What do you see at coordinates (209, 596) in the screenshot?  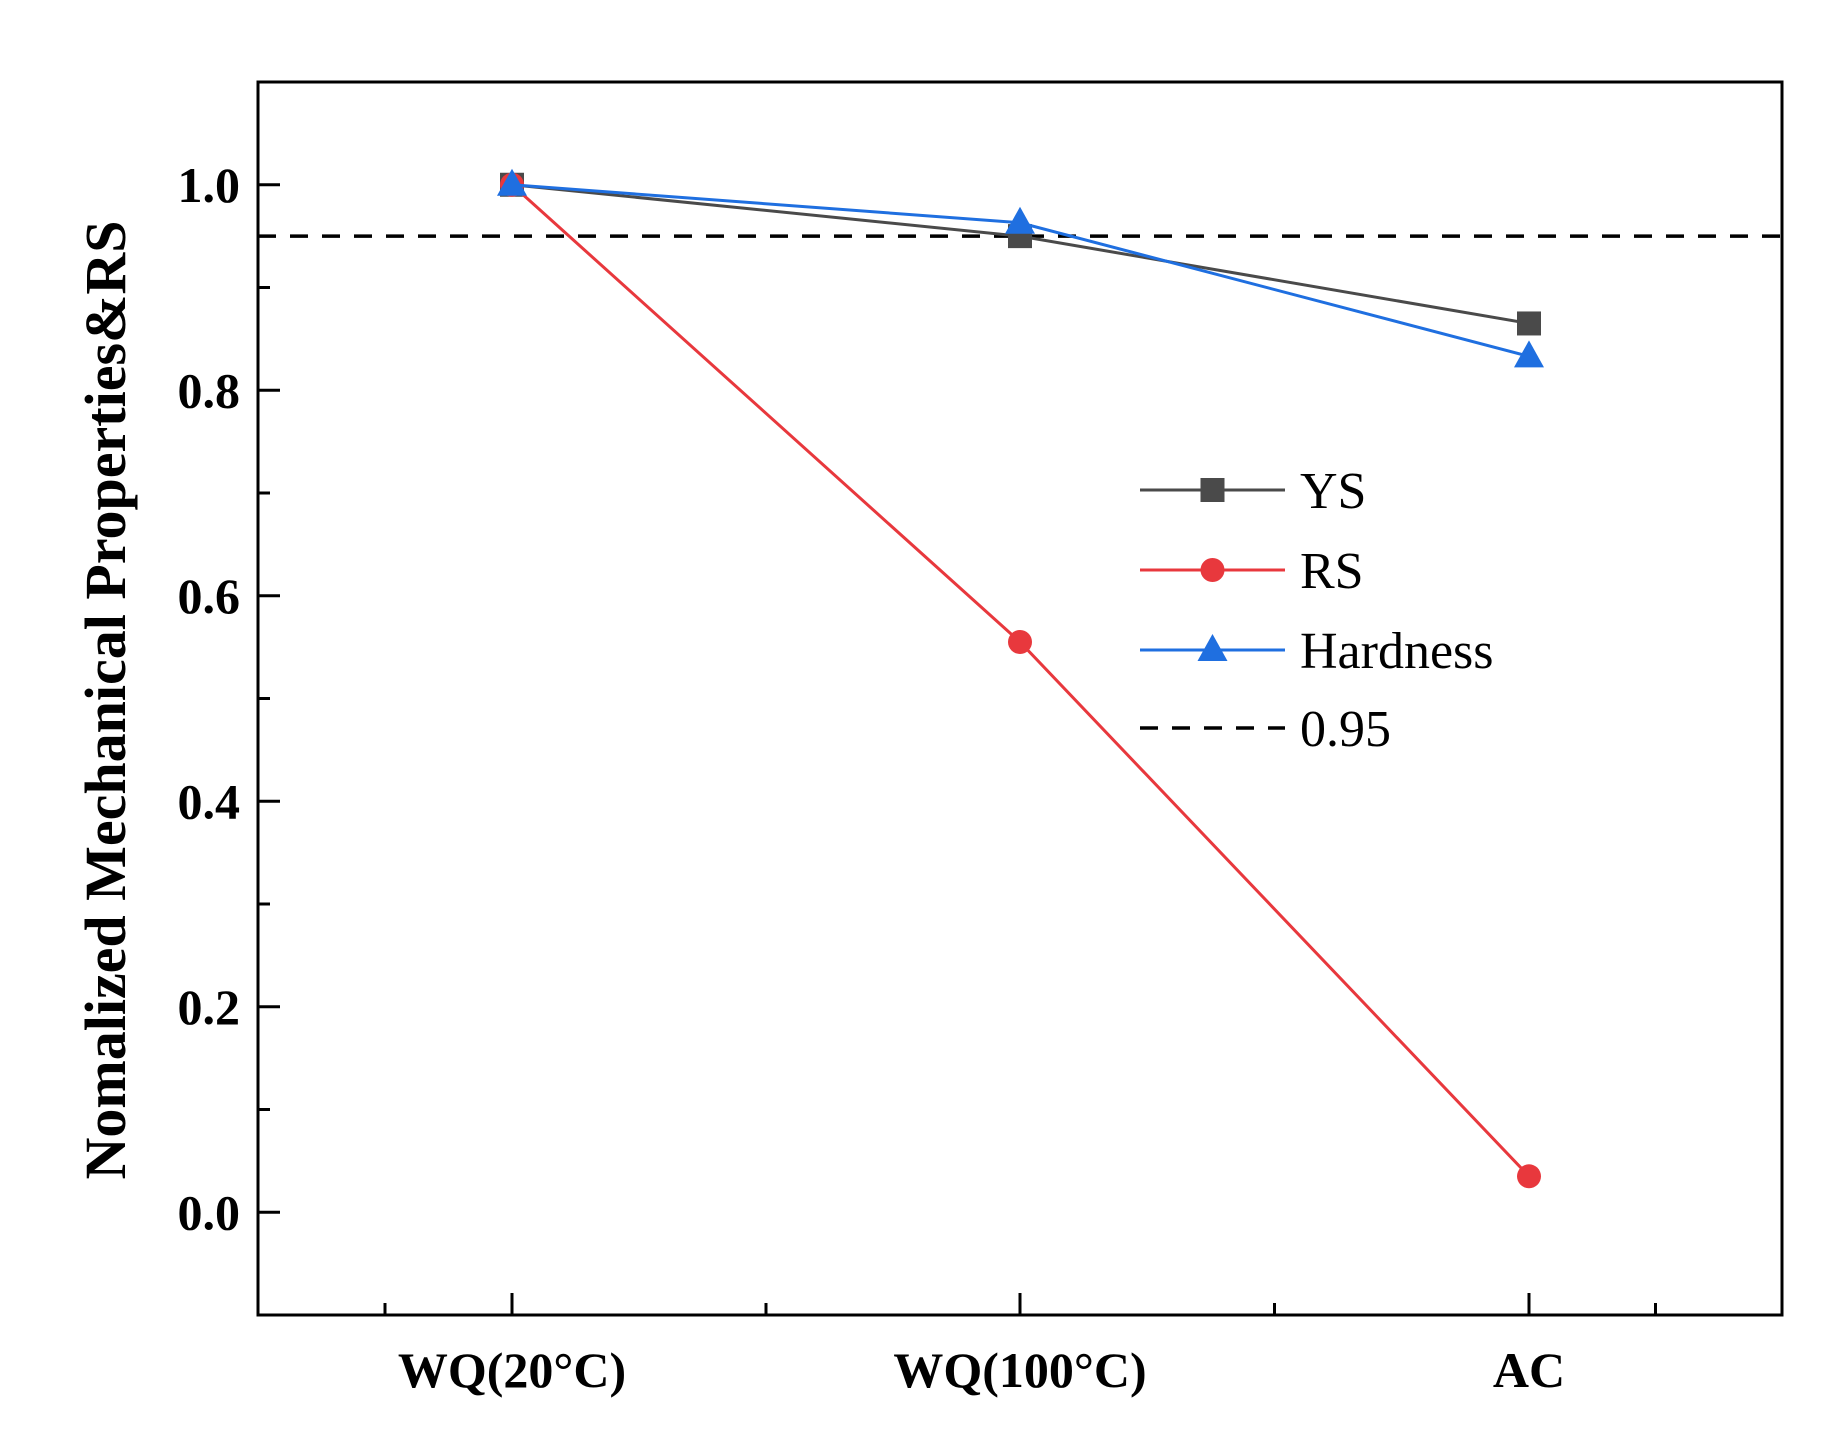 I see `y-tick-label-3: 0.6` at bounding box center [209, 596].